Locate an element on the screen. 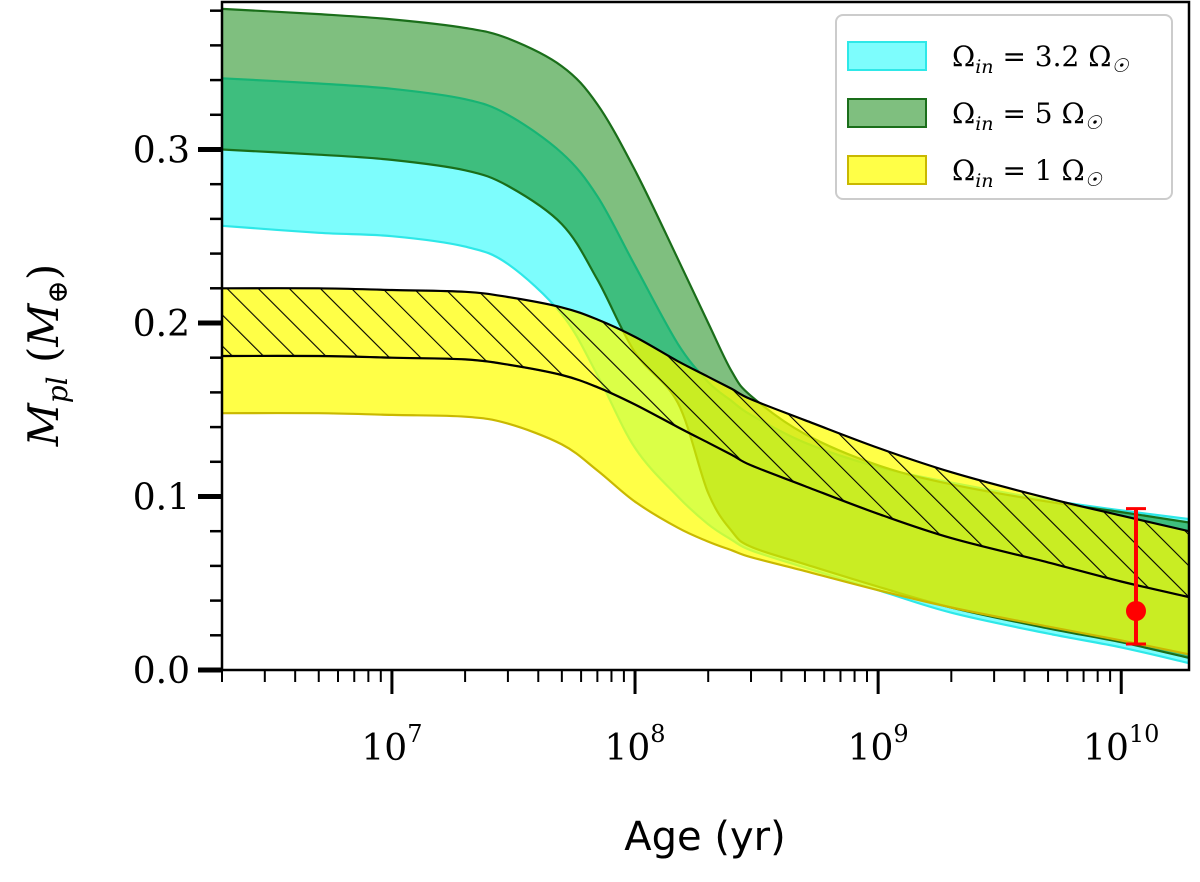  y-tick-label: 0.1 is located at coordinates (161, 497).